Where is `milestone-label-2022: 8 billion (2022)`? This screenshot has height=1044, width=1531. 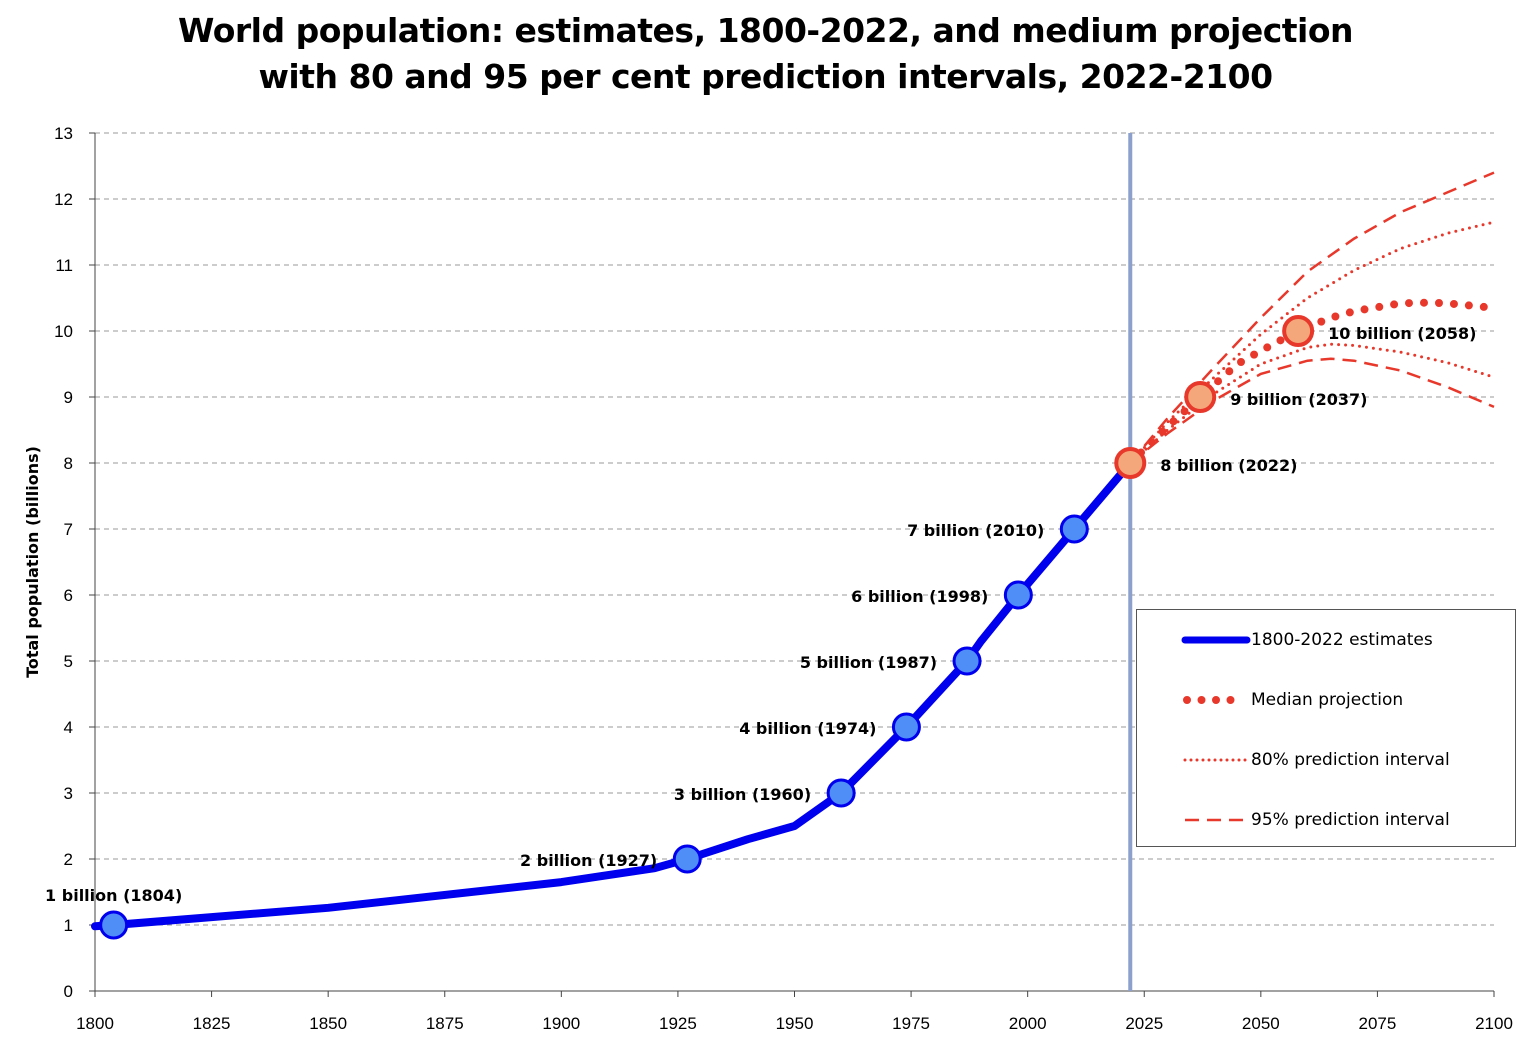
milestone-label-2022: 8 billion (2022) is located at coordinates (1228, 465).